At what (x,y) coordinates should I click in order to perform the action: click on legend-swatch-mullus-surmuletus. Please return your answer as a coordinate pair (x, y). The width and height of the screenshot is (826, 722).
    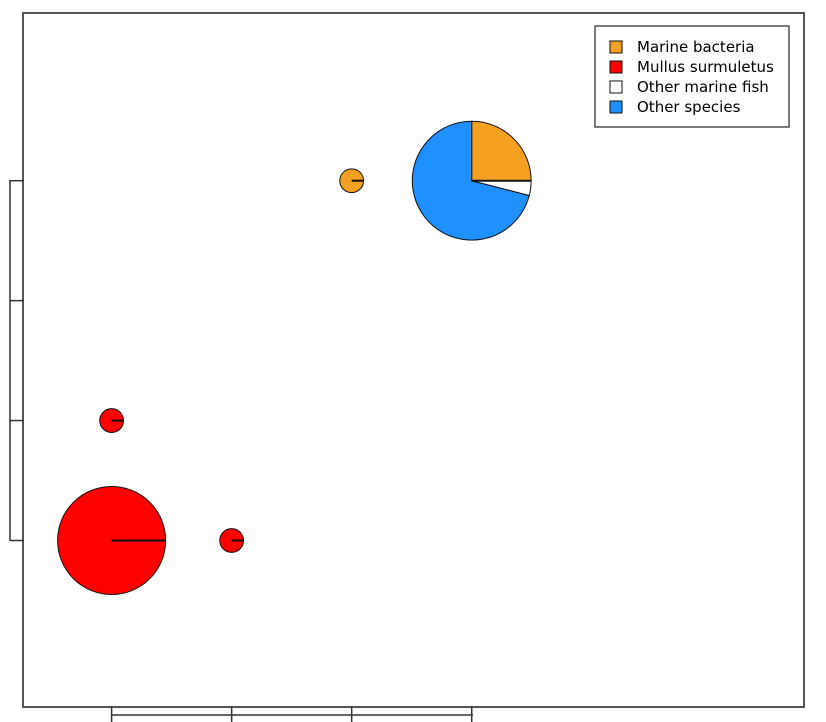
    Looking at the image, I should click on (616, 67).